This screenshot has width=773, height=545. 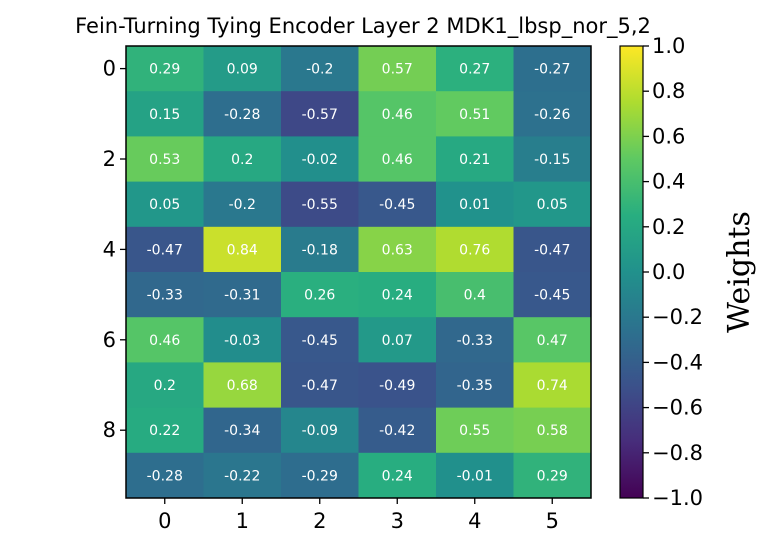 I want to click on colorbar-tick-label: 0.0, so click(x=668, y=272).